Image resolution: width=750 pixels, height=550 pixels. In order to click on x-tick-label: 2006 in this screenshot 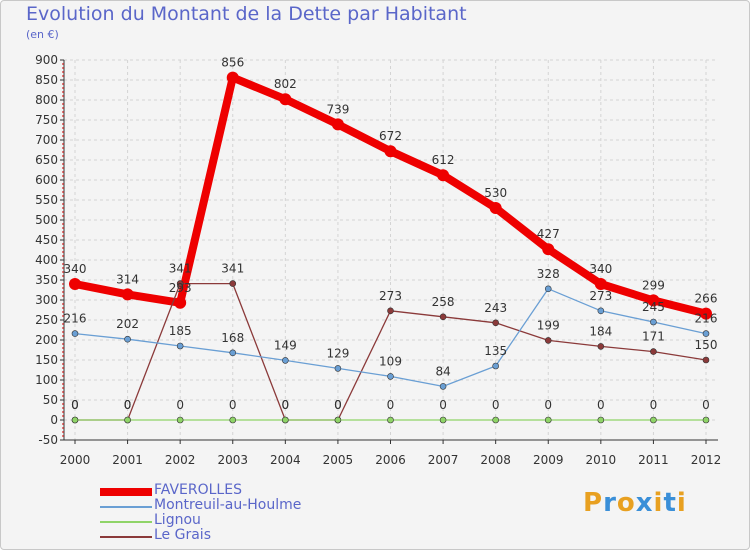, I will do `click(390, 460)`.